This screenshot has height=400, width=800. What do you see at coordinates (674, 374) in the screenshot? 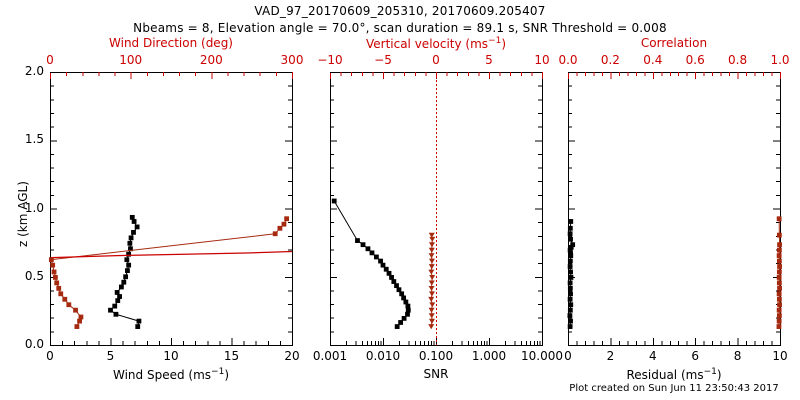
I see `panel-3-bottom-axis-title: Residual (ms−1)` at bounding box center [674, 374].